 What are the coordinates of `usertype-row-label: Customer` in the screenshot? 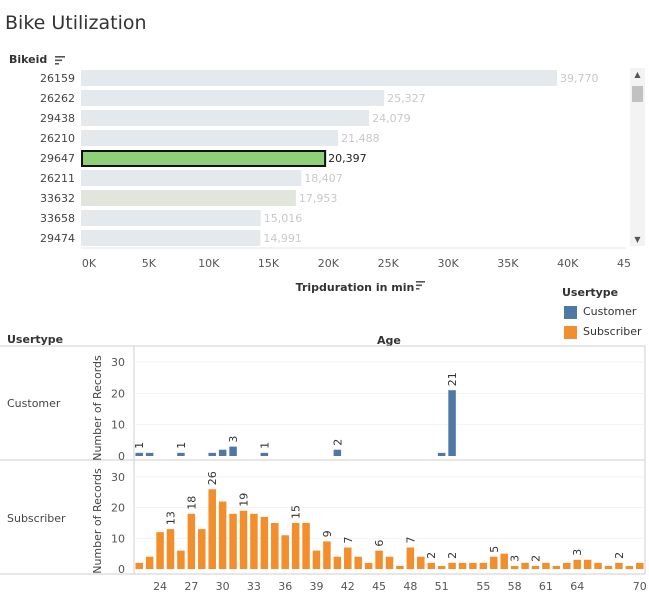 It's located at (34, 403).